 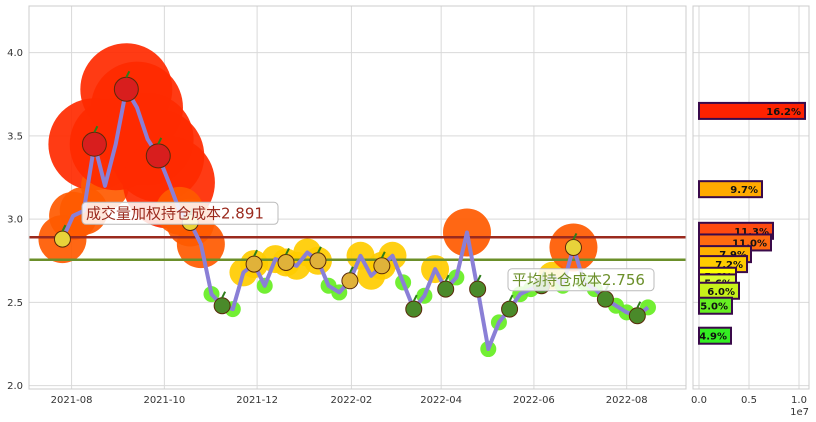 What do you see at coordinates (783, 112) in the screenshot?
I see `bar-percent-label: 16.2%` at bounding box center [783, 112].